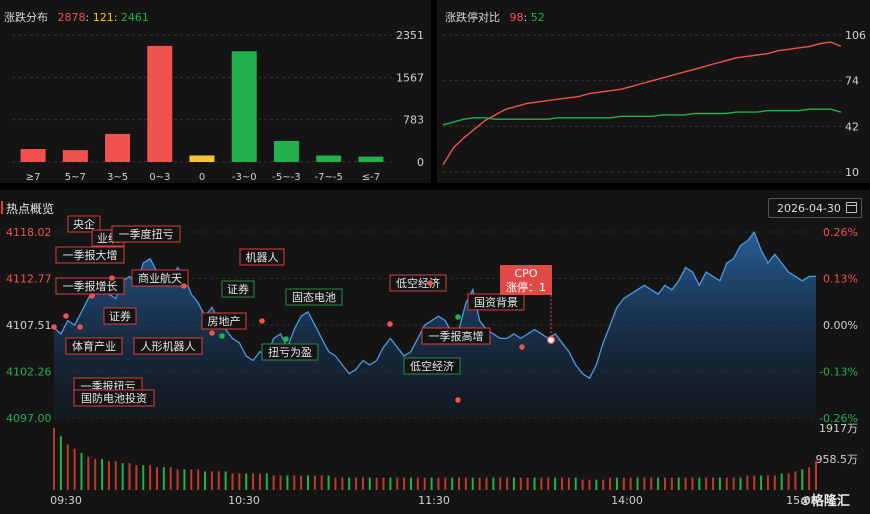 The image size is (870, 514). Describe the element at coordinates (244, 500) in the screenshot. I see `time-tick: 10:30` at that location.